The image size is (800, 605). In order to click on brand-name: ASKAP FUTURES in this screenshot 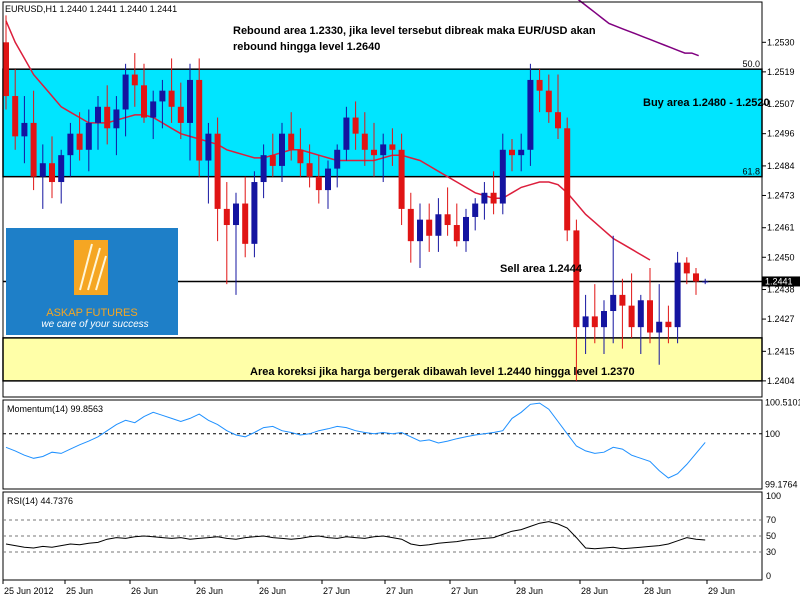, I will do `click(92, 313)`.